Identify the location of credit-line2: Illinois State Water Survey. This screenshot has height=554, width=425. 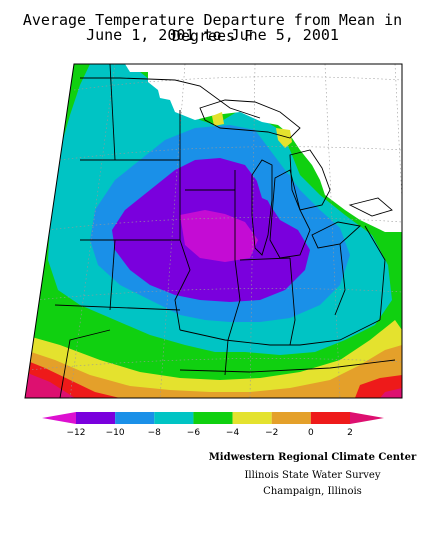
(312, 475).